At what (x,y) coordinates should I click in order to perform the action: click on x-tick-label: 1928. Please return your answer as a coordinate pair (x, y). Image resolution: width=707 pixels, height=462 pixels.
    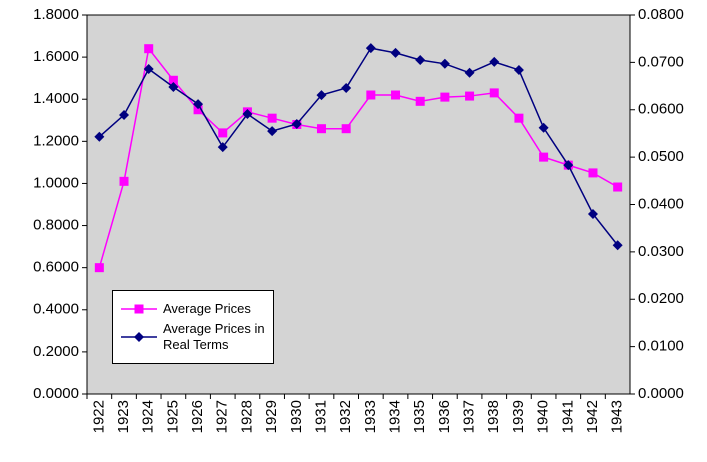
    Looking at the image, I should click on (246, 416).